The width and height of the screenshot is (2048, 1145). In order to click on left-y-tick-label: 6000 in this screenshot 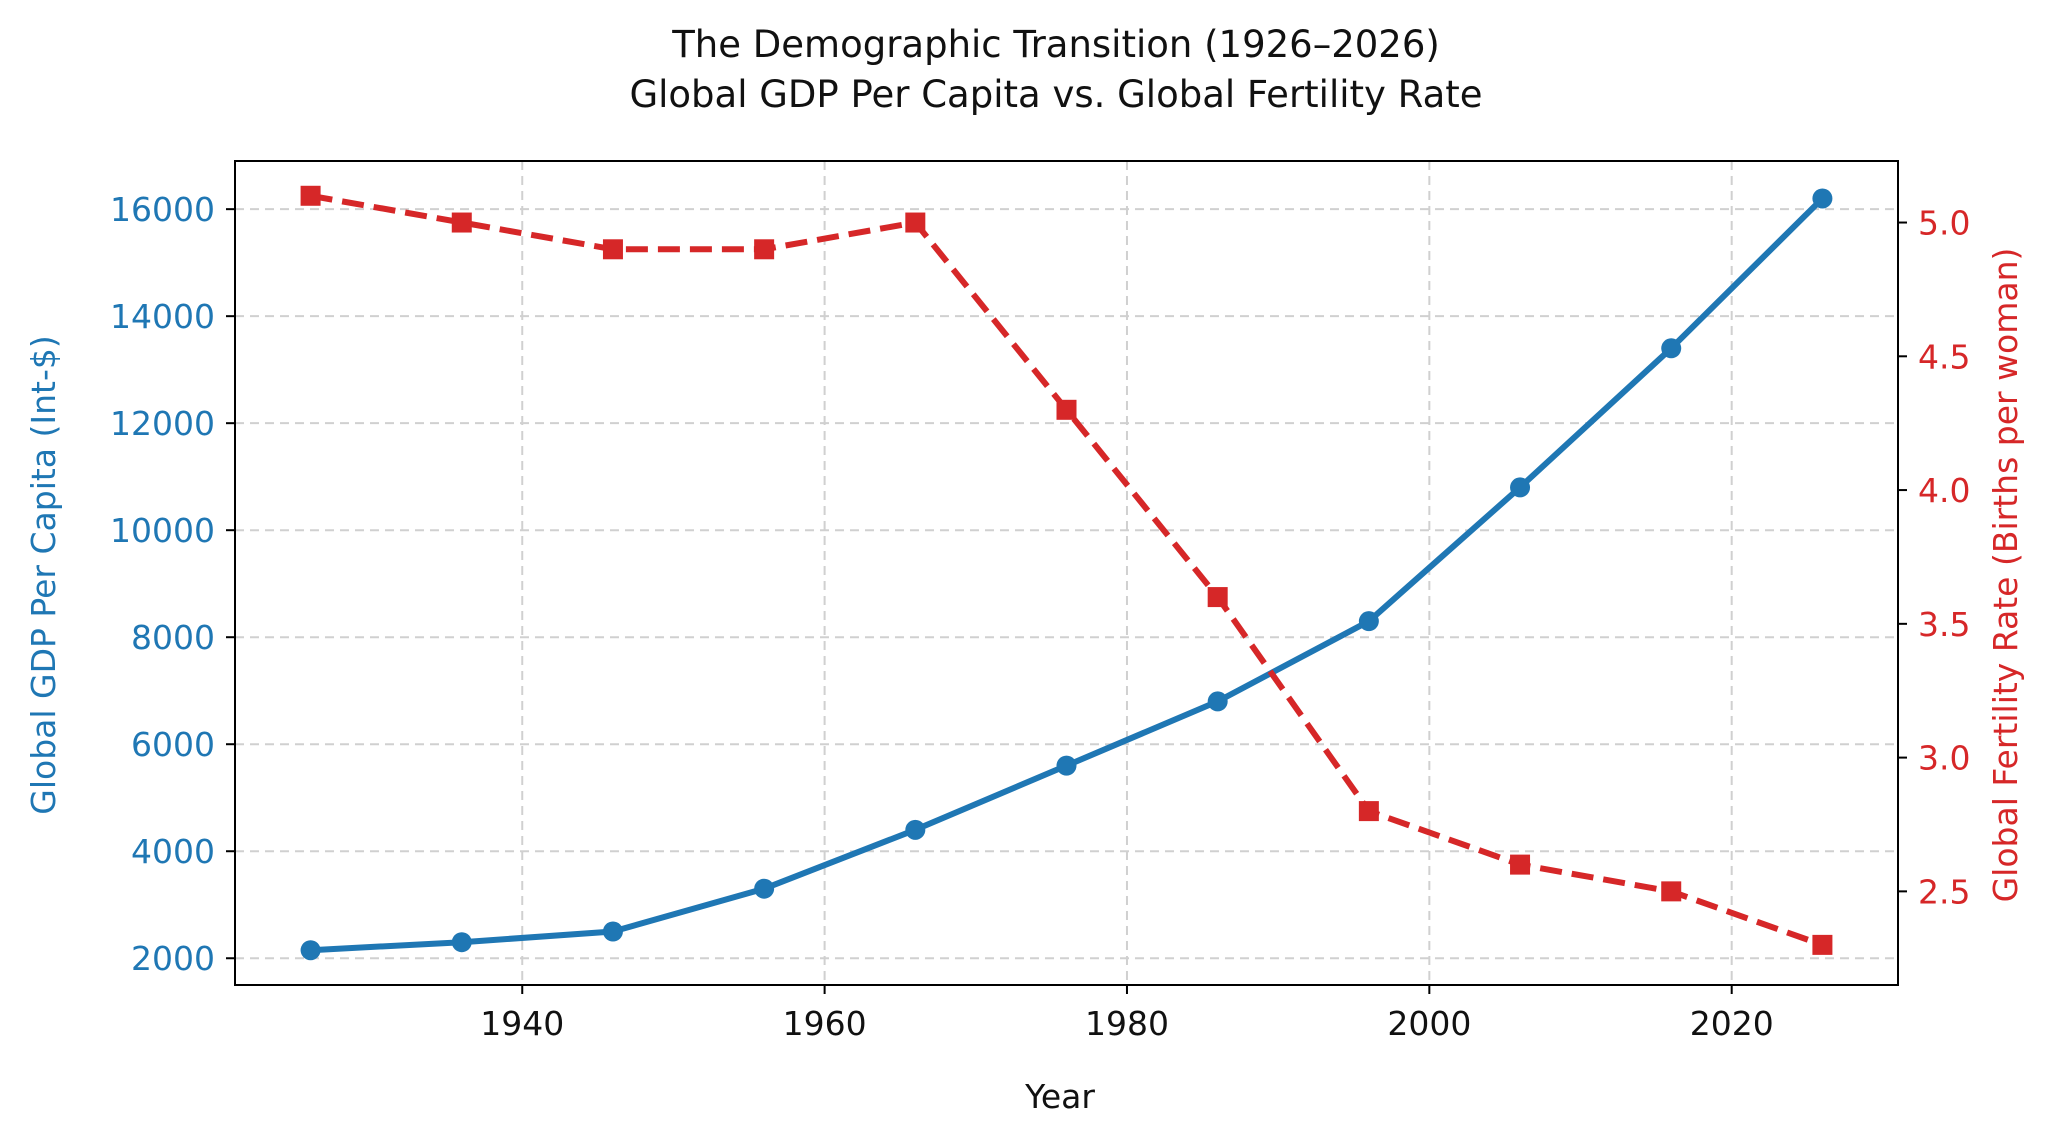, I will do `click(173, 744)`.